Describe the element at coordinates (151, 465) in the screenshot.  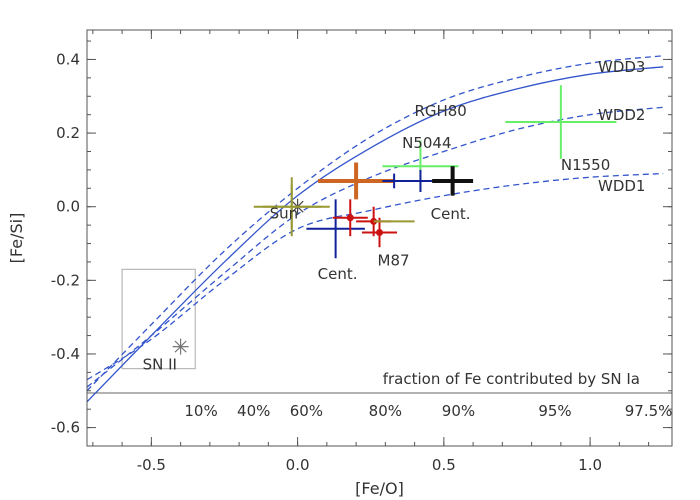
I see `x-tick-label-1: -0.5` at that location.